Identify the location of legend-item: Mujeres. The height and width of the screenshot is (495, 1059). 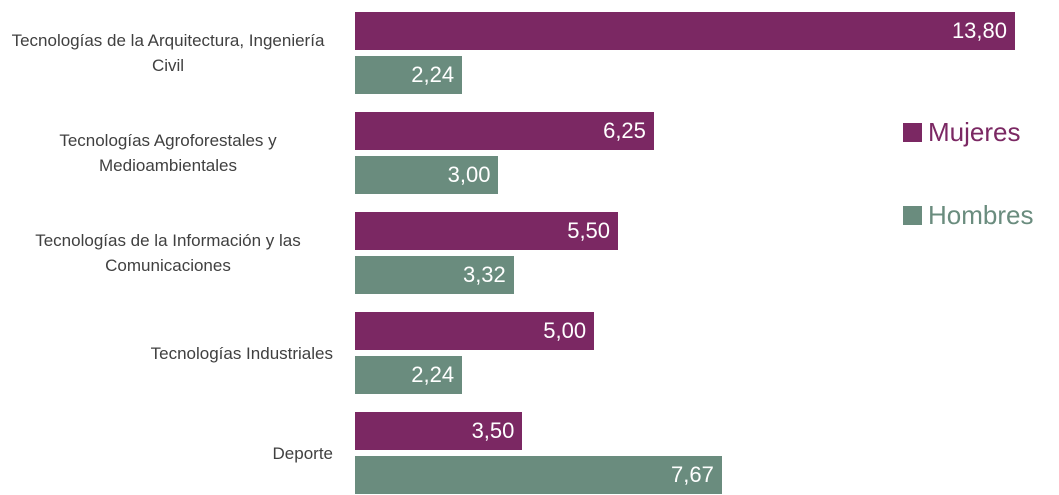
(961, 132).